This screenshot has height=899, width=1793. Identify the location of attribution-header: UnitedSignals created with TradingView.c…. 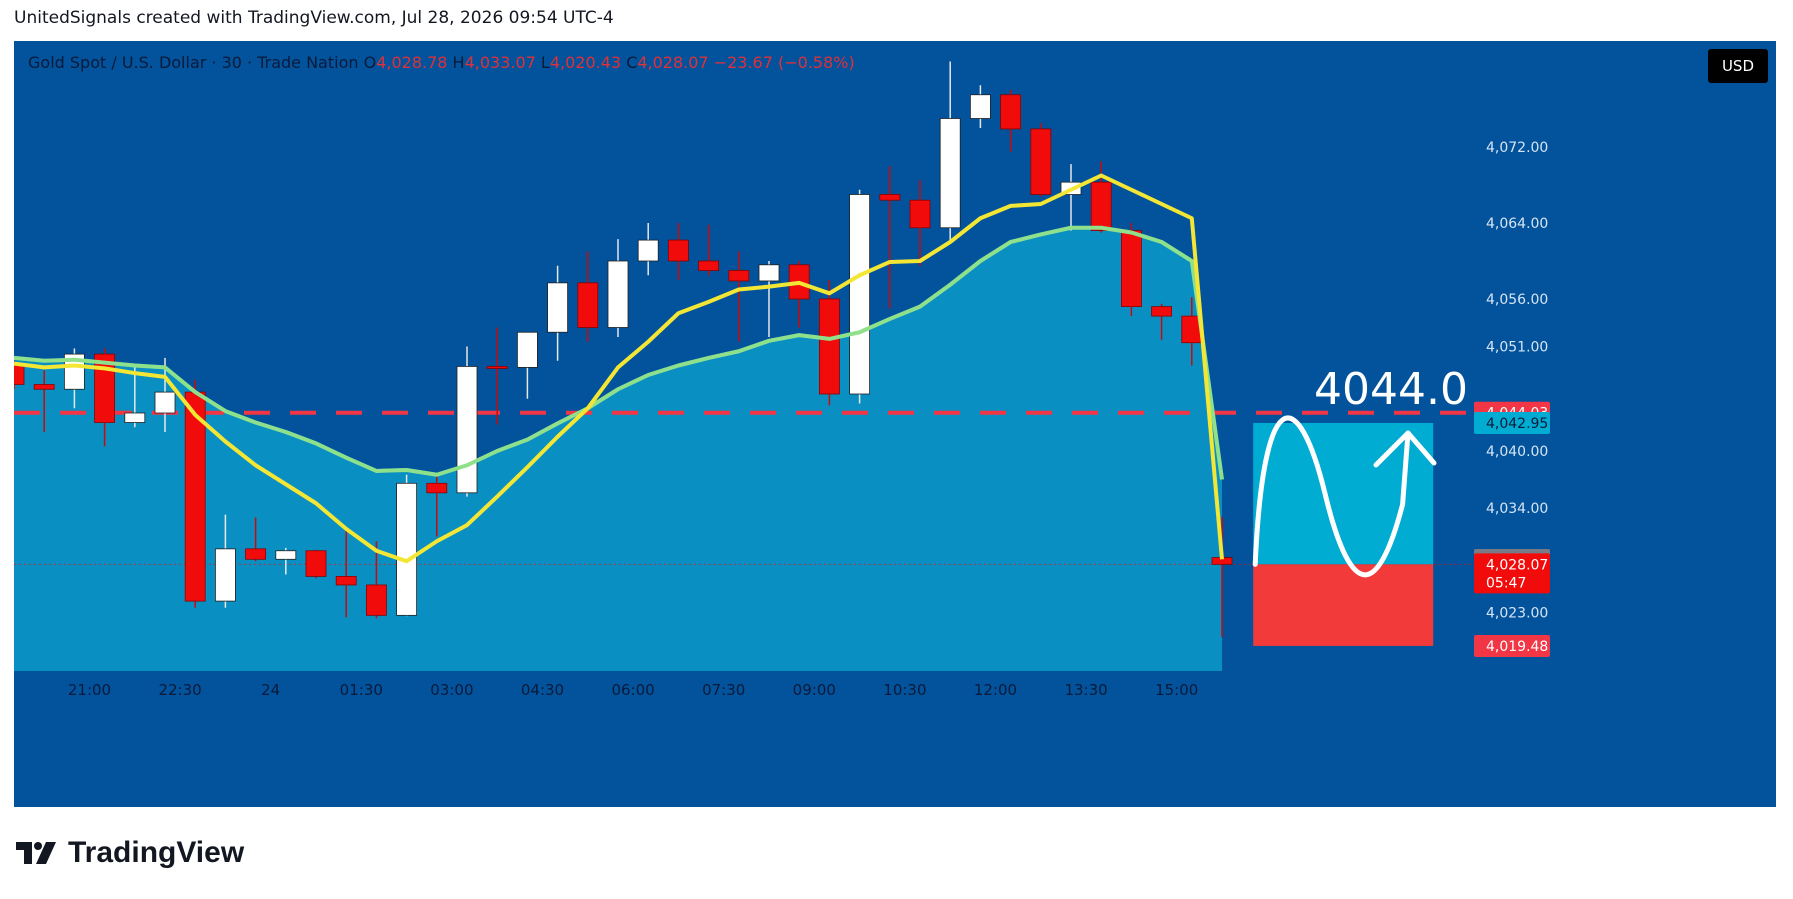
(314, 18).